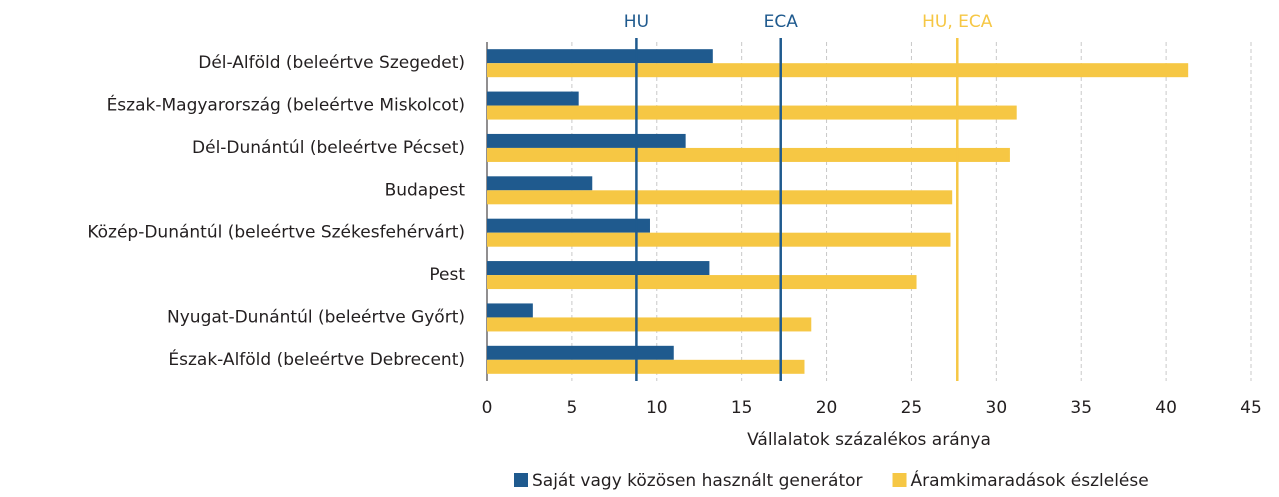 This screenshot has height=497, width=1279. Describe the element at coordinates (781, 22) in the screenshot. I see `reference-label: ECA` at that location.